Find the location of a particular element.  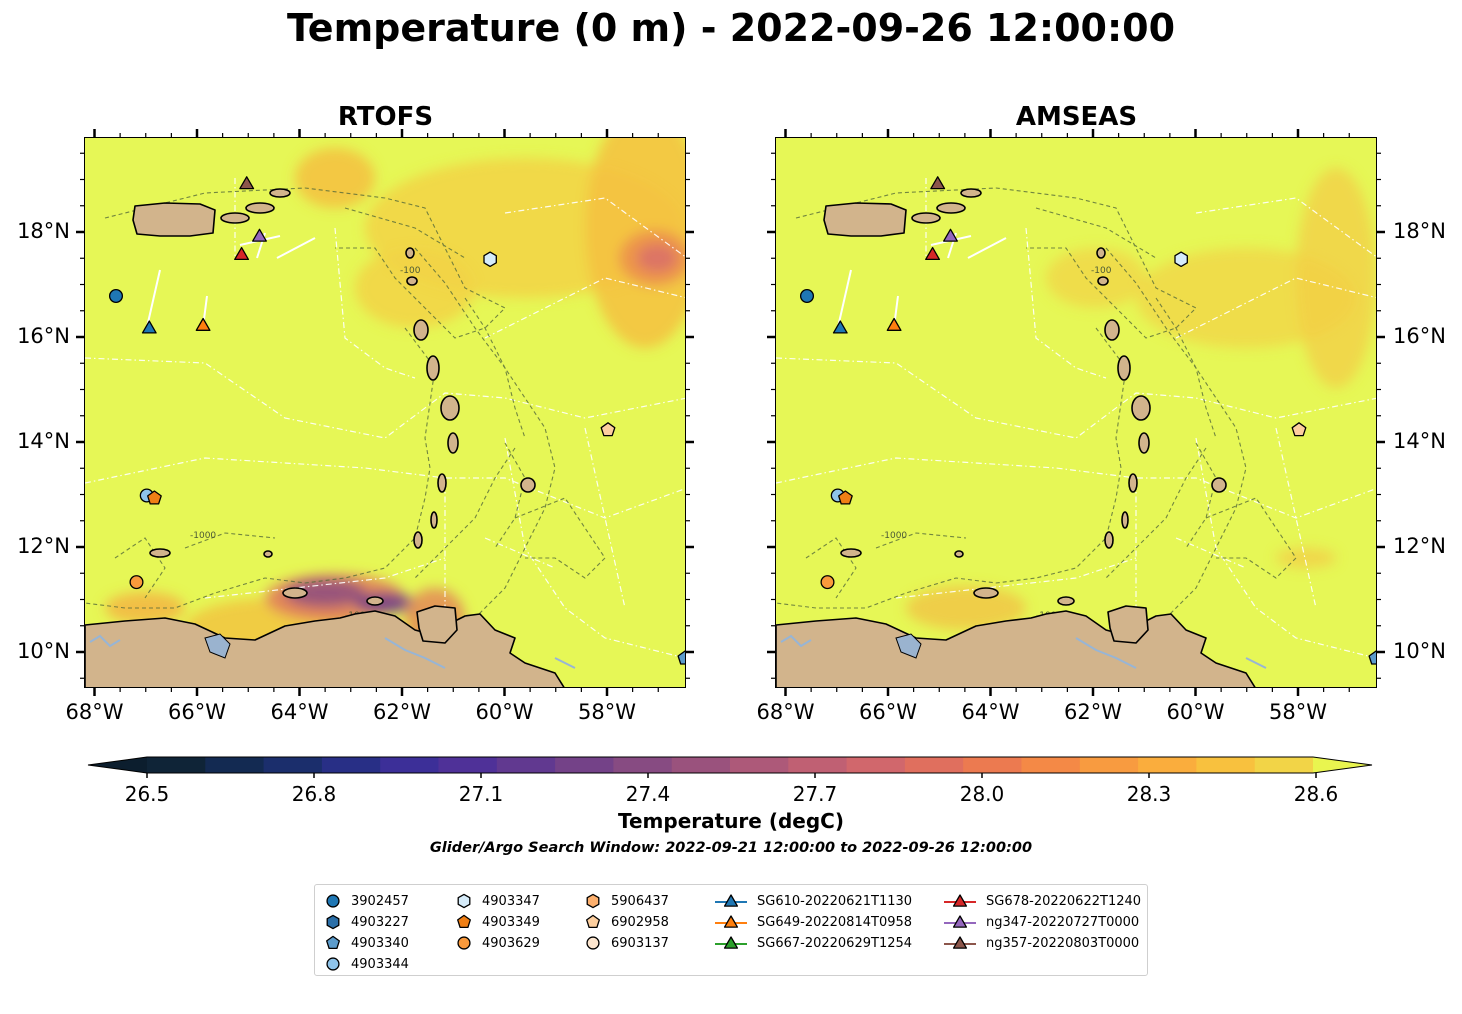

legend-item: SG649-20220814T0958 is located at coordinates (812, 922).